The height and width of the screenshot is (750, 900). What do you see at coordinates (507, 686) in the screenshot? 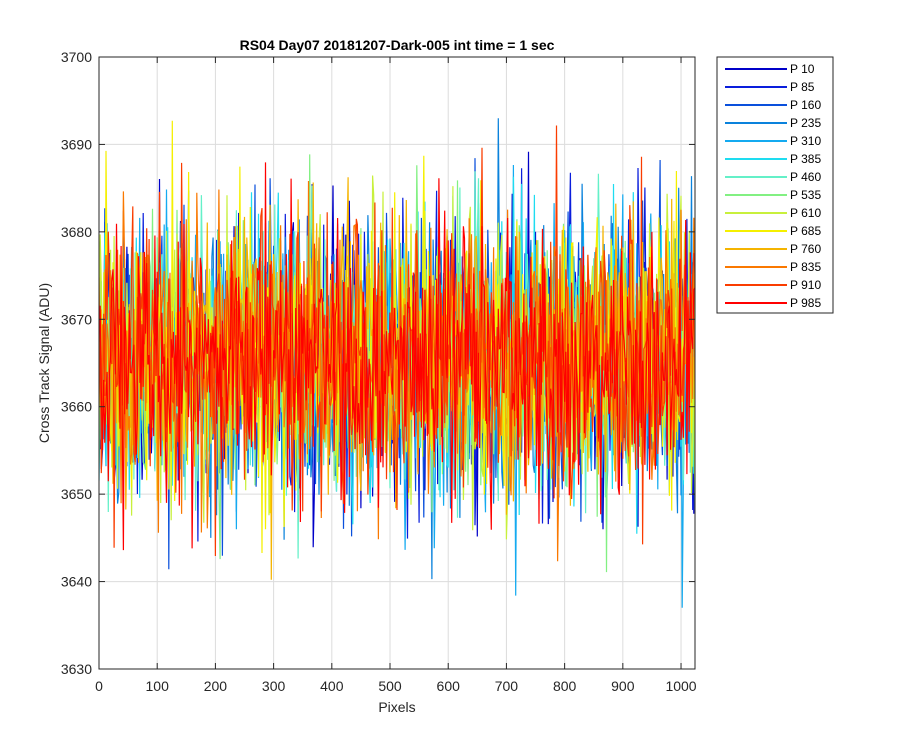
I see `x-tick-label: 700` at bounding box center [507, 686].